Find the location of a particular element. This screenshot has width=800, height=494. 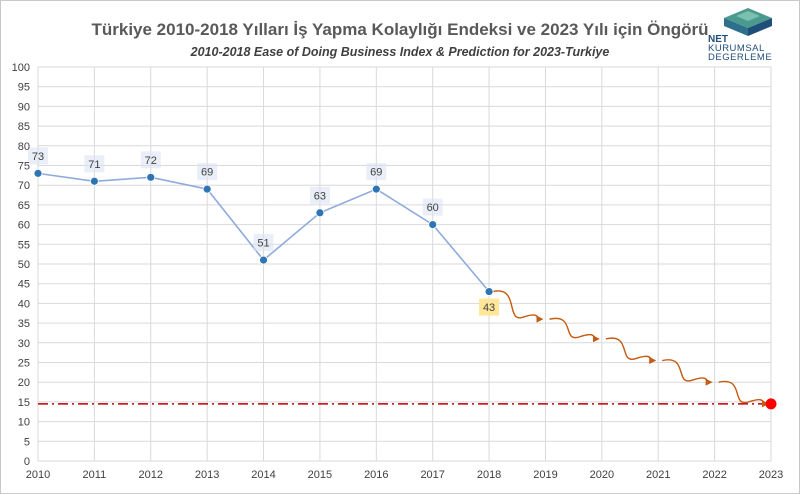

y-tick-label: 60 is located at coordinates (24, 226).